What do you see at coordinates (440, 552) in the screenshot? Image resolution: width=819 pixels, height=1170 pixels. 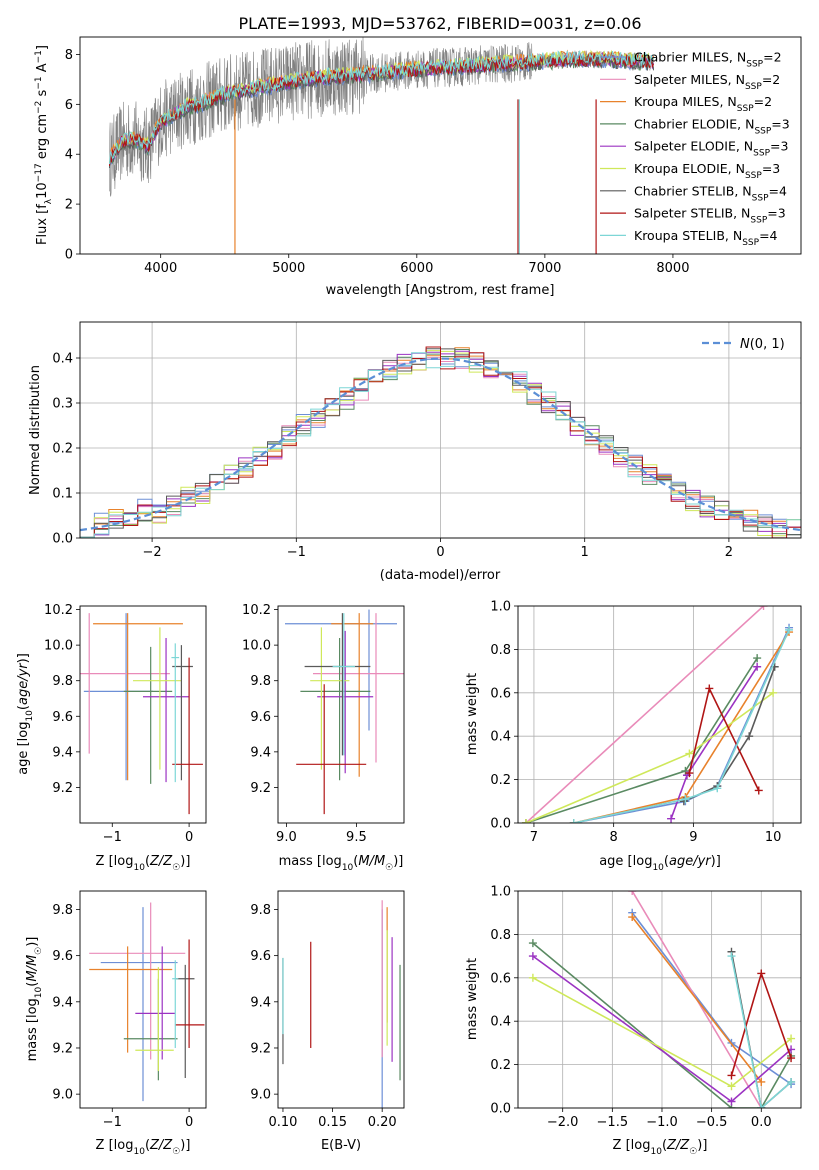 I see `x-tick-label: 0` at bounding box center [440, 552].